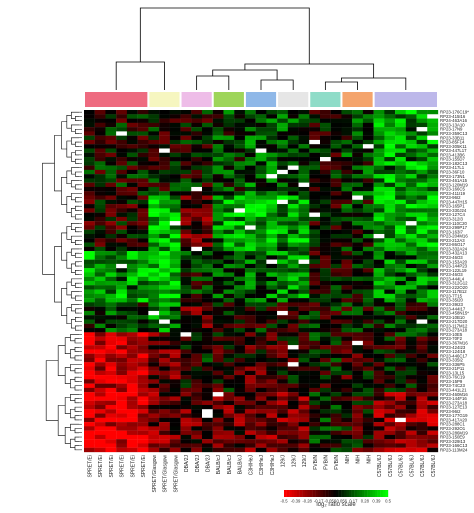 This screenshot has width=474, height=513. What do you see at coordinates (155, 474) in the screenshot?
I see `strain-label: SPRET/Glasgow` at bounding box center [155, 474].